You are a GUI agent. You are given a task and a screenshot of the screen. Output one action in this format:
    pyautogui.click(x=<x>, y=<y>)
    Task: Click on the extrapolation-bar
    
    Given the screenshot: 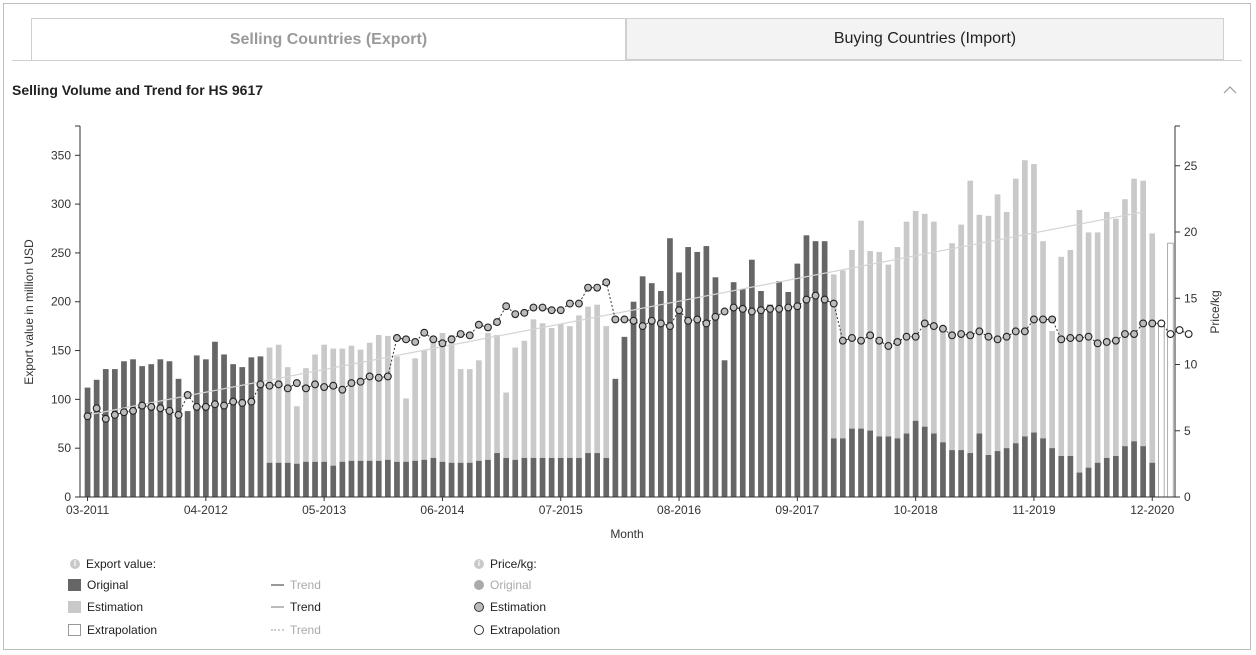 What is the action you would take?
    pyautogui.click(x=1161, y=411)
    